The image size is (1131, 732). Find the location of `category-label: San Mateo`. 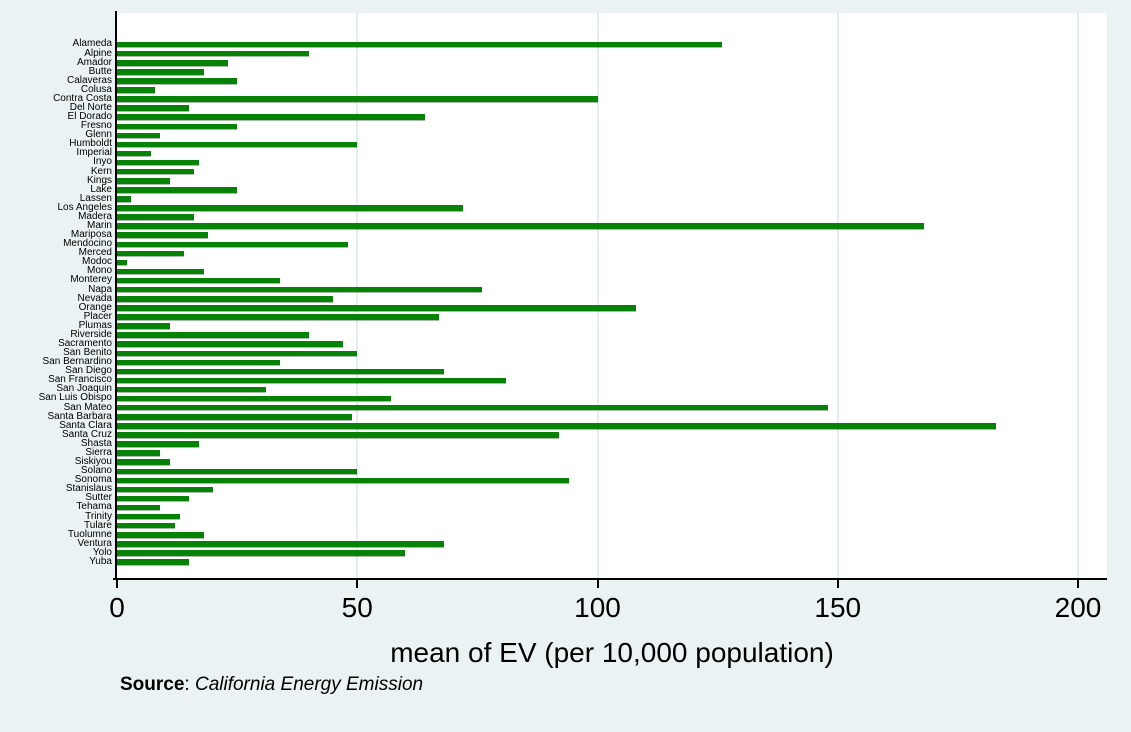

category-label: San Mateo is located at coordinates (87, 407).